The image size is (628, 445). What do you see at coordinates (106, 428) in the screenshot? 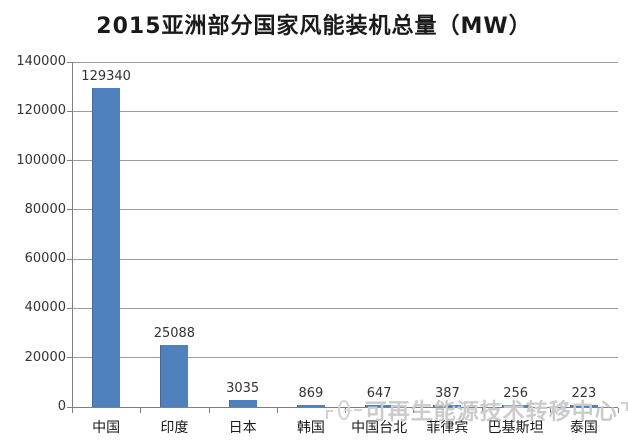
I see `x-category-label: 中国` at bounding box center [106, 428].